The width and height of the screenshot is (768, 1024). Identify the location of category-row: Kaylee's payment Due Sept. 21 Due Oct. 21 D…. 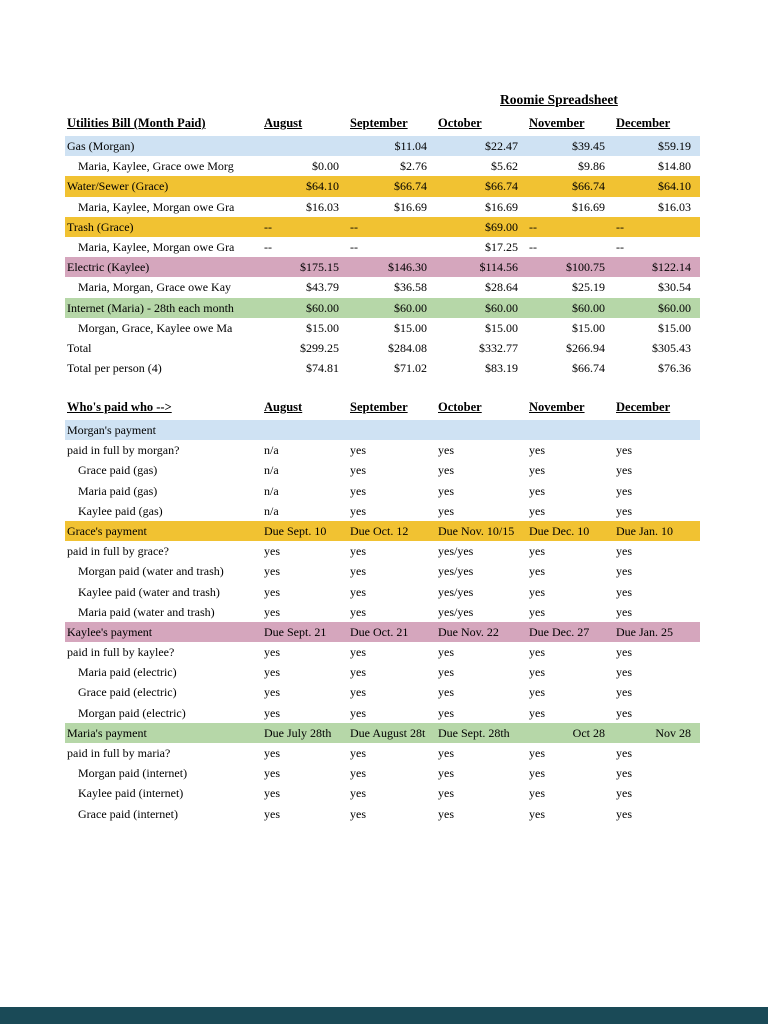
(382, 632).